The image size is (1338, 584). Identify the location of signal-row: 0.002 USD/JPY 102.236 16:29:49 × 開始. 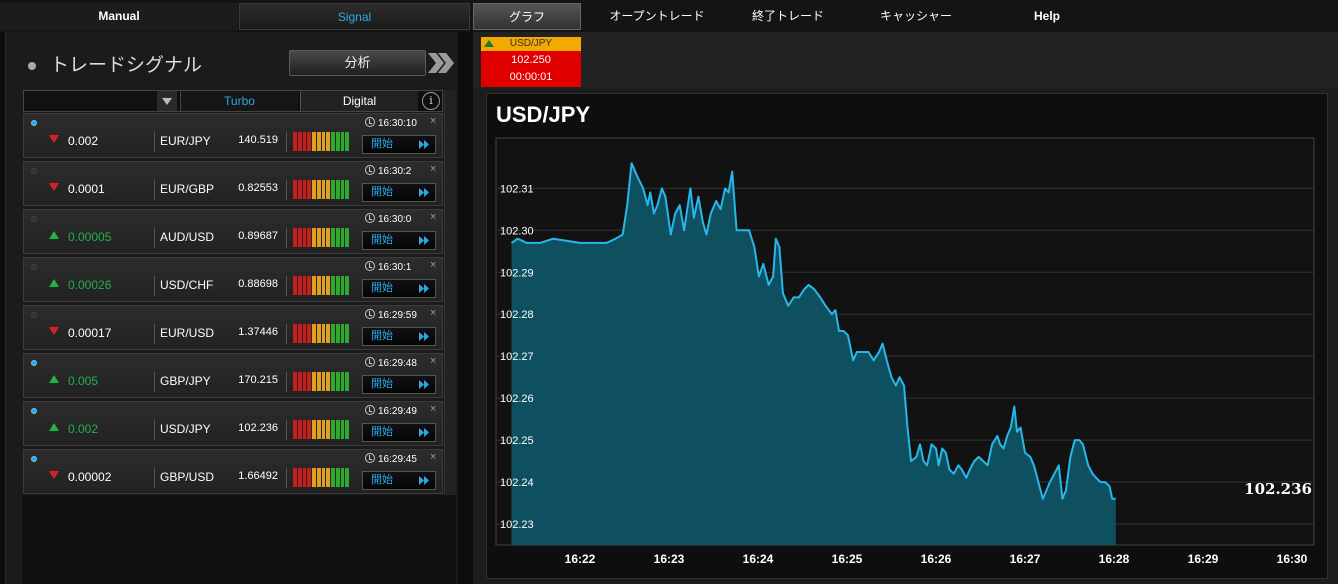
(233, 423).